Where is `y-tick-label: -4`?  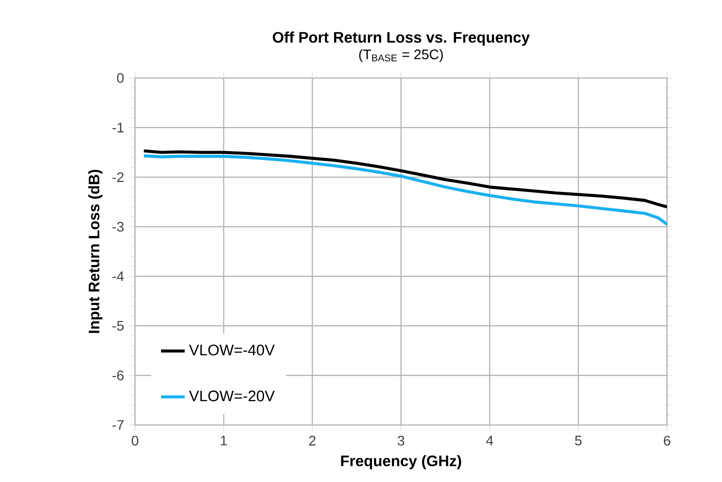
y-tick-label: -4 is located at coordinates (118, 277).